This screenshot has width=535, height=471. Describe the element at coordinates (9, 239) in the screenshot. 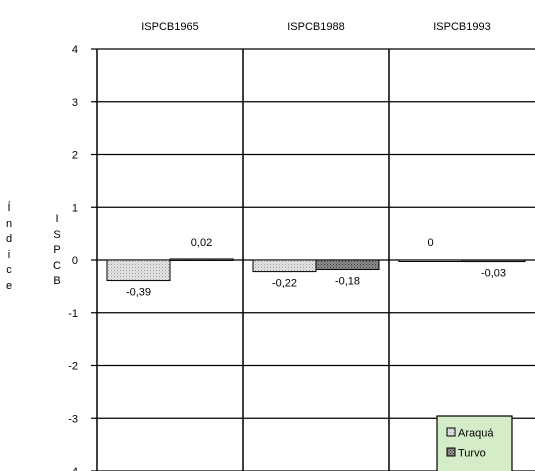

I see `y-axis-label-char: d` at that location.